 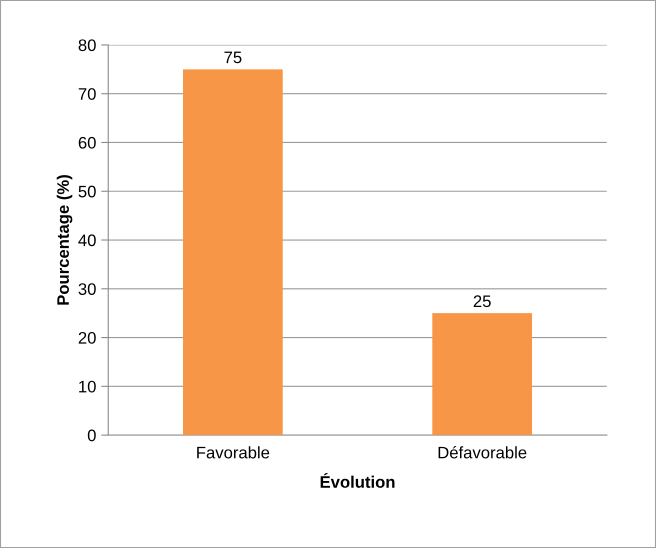 What do you see at coordinates (233, 58) in the screenshot?
I see `data-label: 75` at bounding box center [233, 58].